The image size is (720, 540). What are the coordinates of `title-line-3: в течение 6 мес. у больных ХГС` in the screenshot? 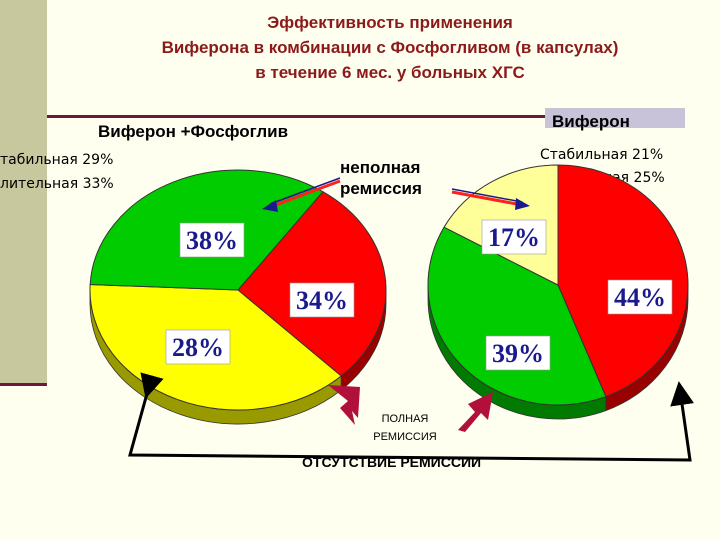 It's located at (390, 72).